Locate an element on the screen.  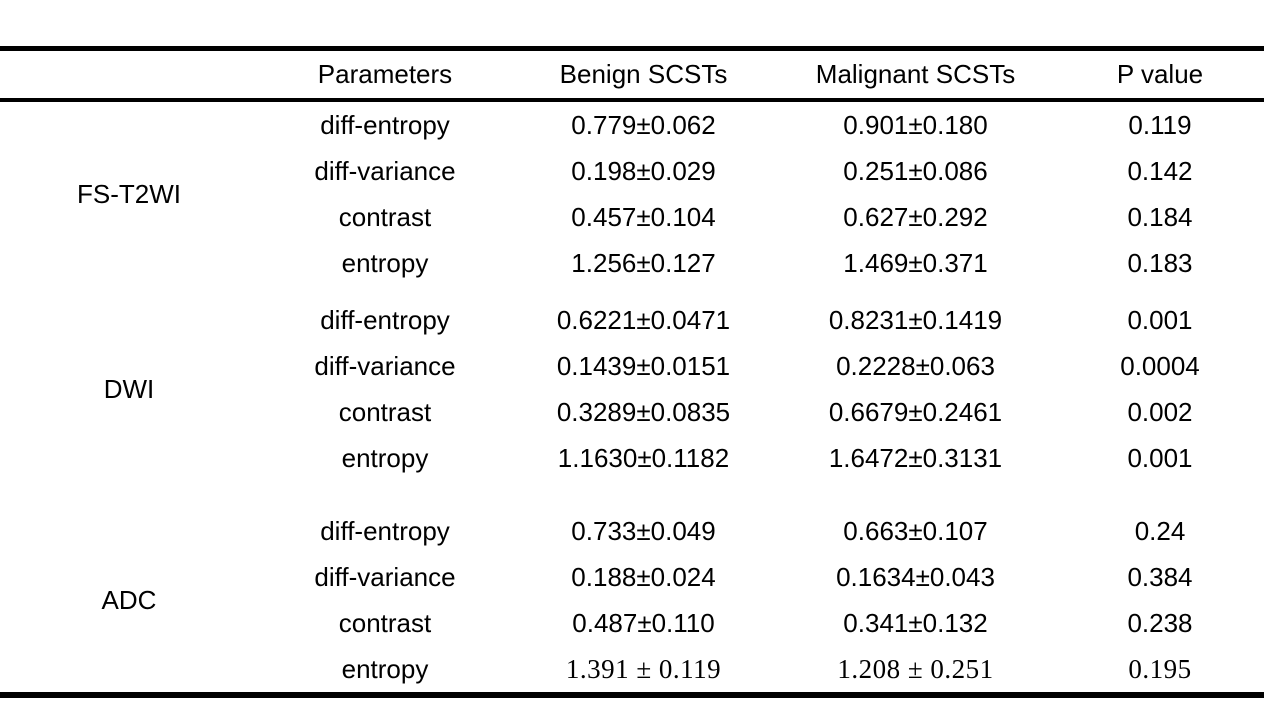
cell-benign: 0.198±0.029 is located at coordinates (643, 170).